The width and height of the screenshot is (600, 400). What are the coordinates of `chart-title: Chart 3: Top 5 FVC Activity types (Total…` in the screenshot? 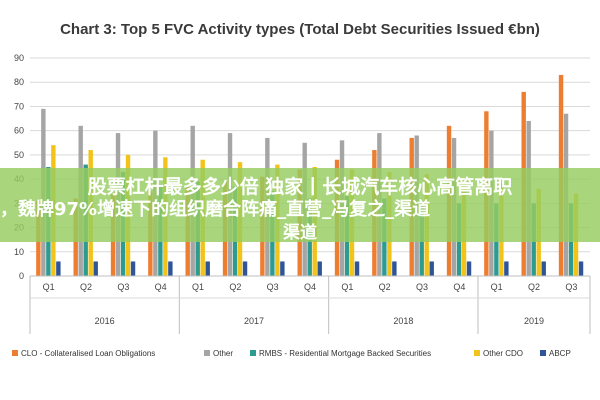 It's located at (300, 29).